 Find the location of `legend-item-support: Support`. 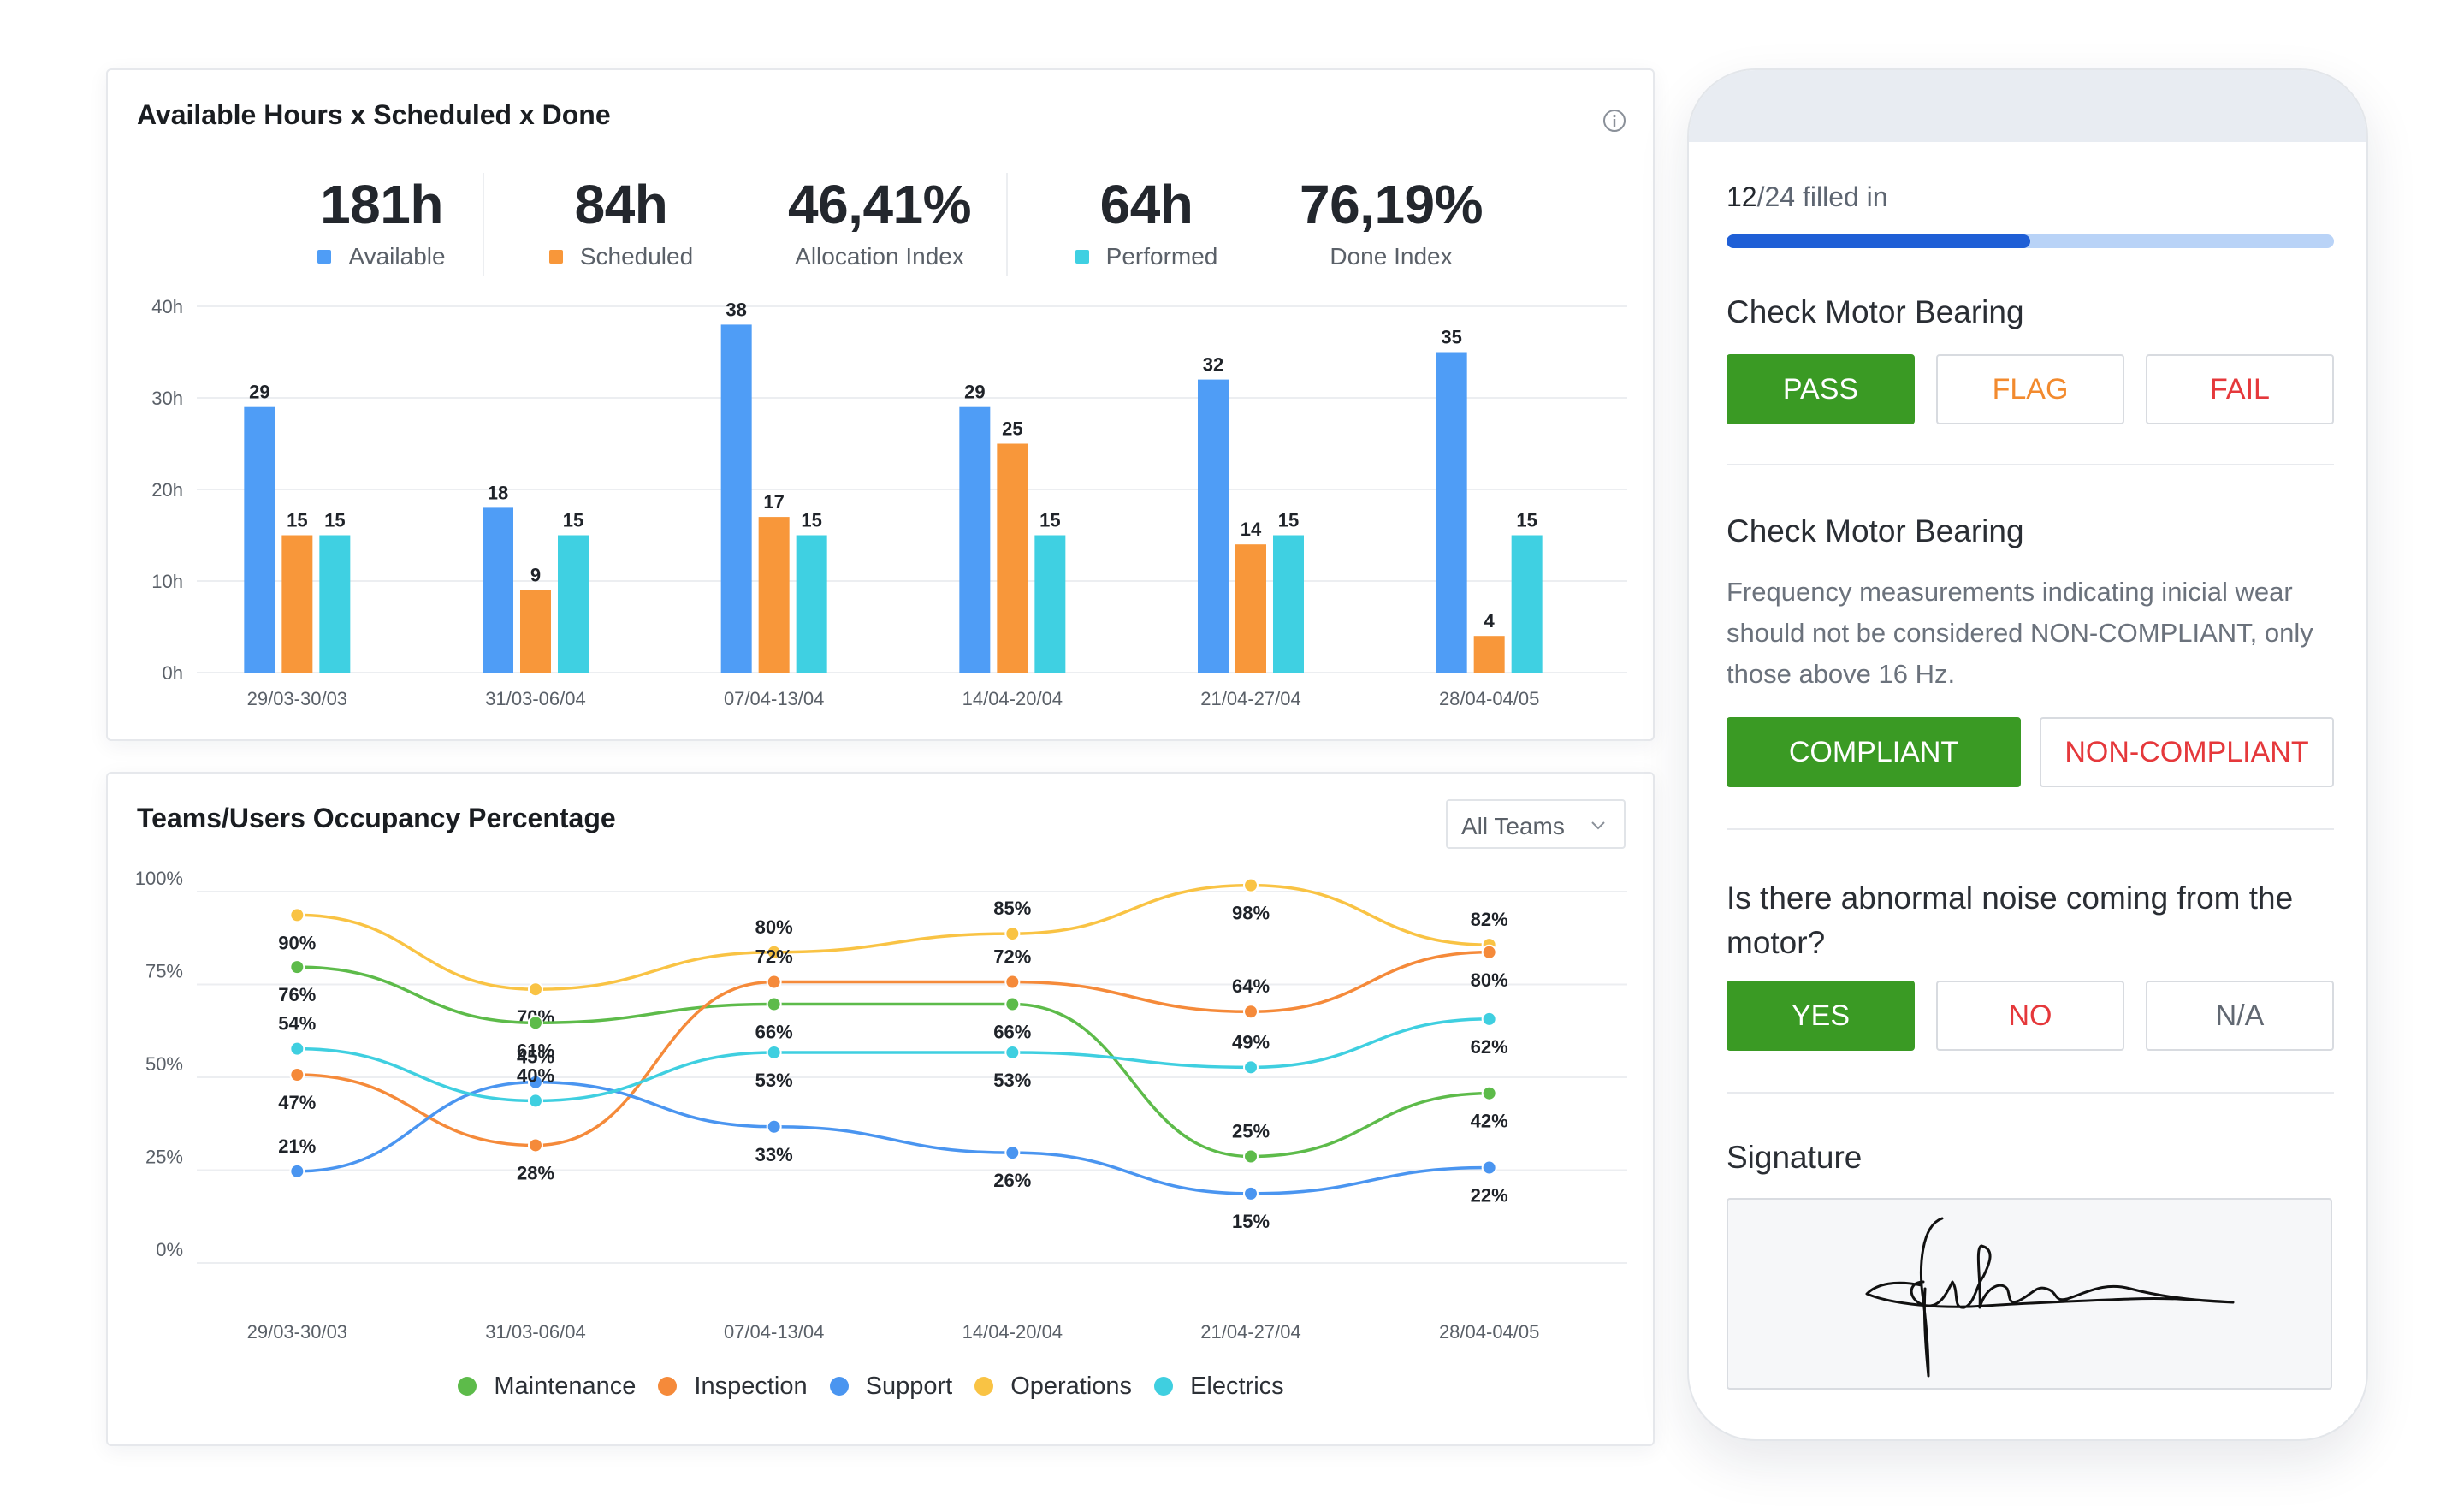

legend-item-support: Support is located at coordinates (890, 1387).